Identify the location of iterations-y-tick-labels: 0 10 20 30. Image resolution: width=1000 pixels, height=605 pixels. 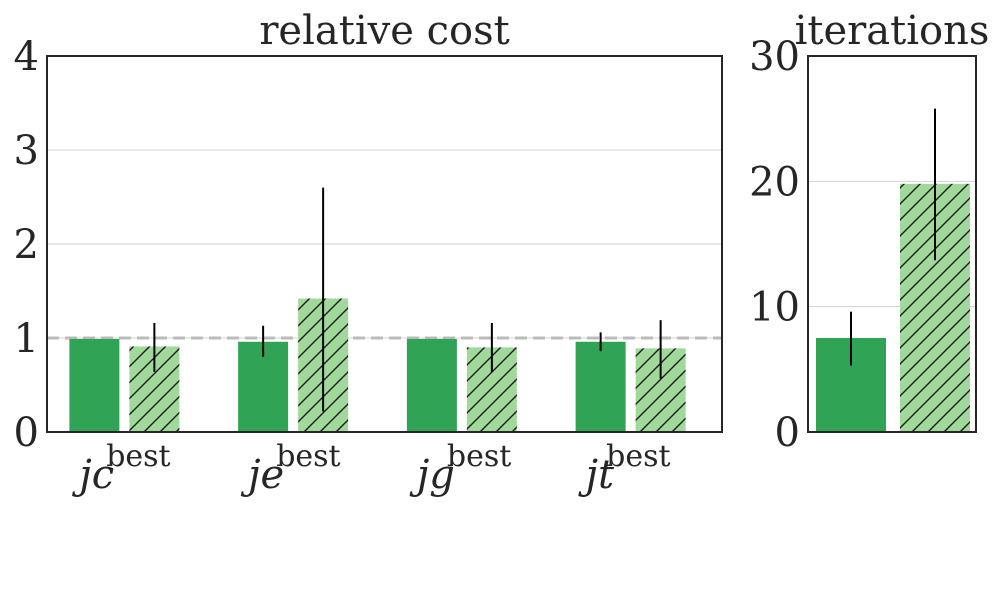
(774, 245).